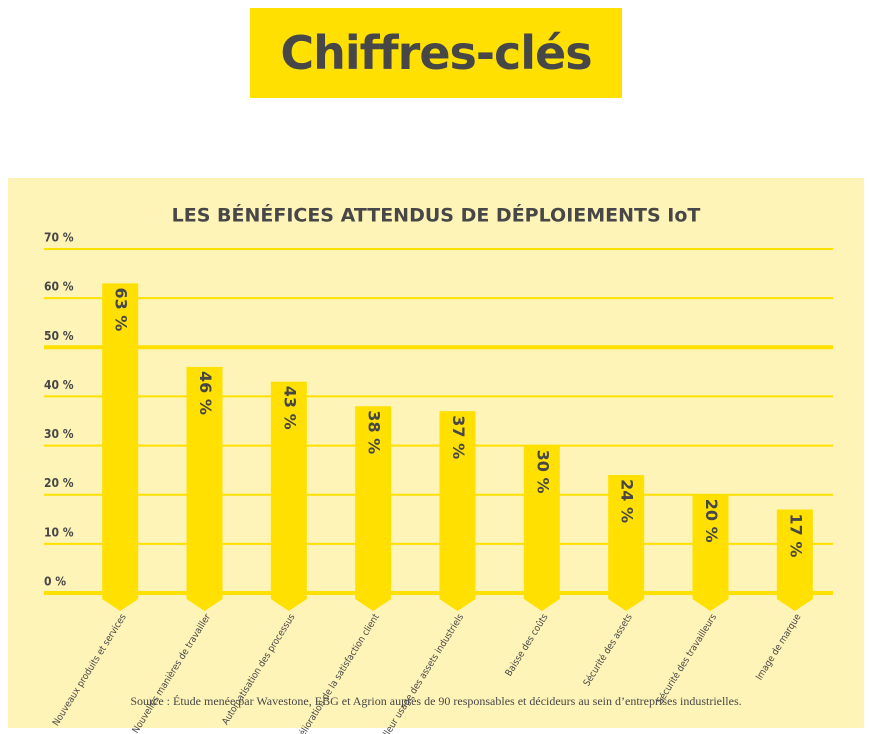 Image resolution: width=872 pixels, height=734 pixels. Describe the element at coordinates (627, 501) in the screenshot. I see `value-label: 24 %` at that location.